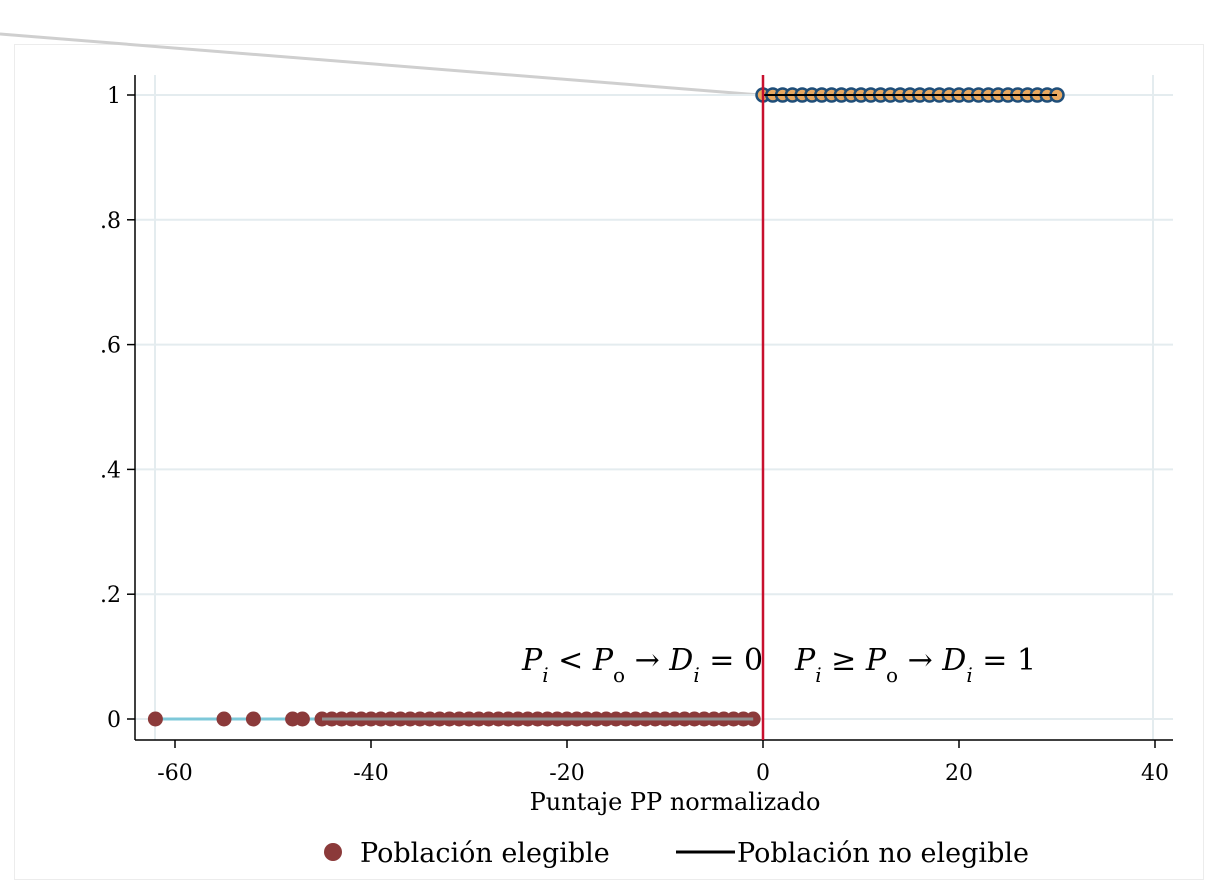 The image size is (1218, 886). Describe the element at coordinates (763, 773) in the screenshot. I see `x-tick-label: 0` at that location.